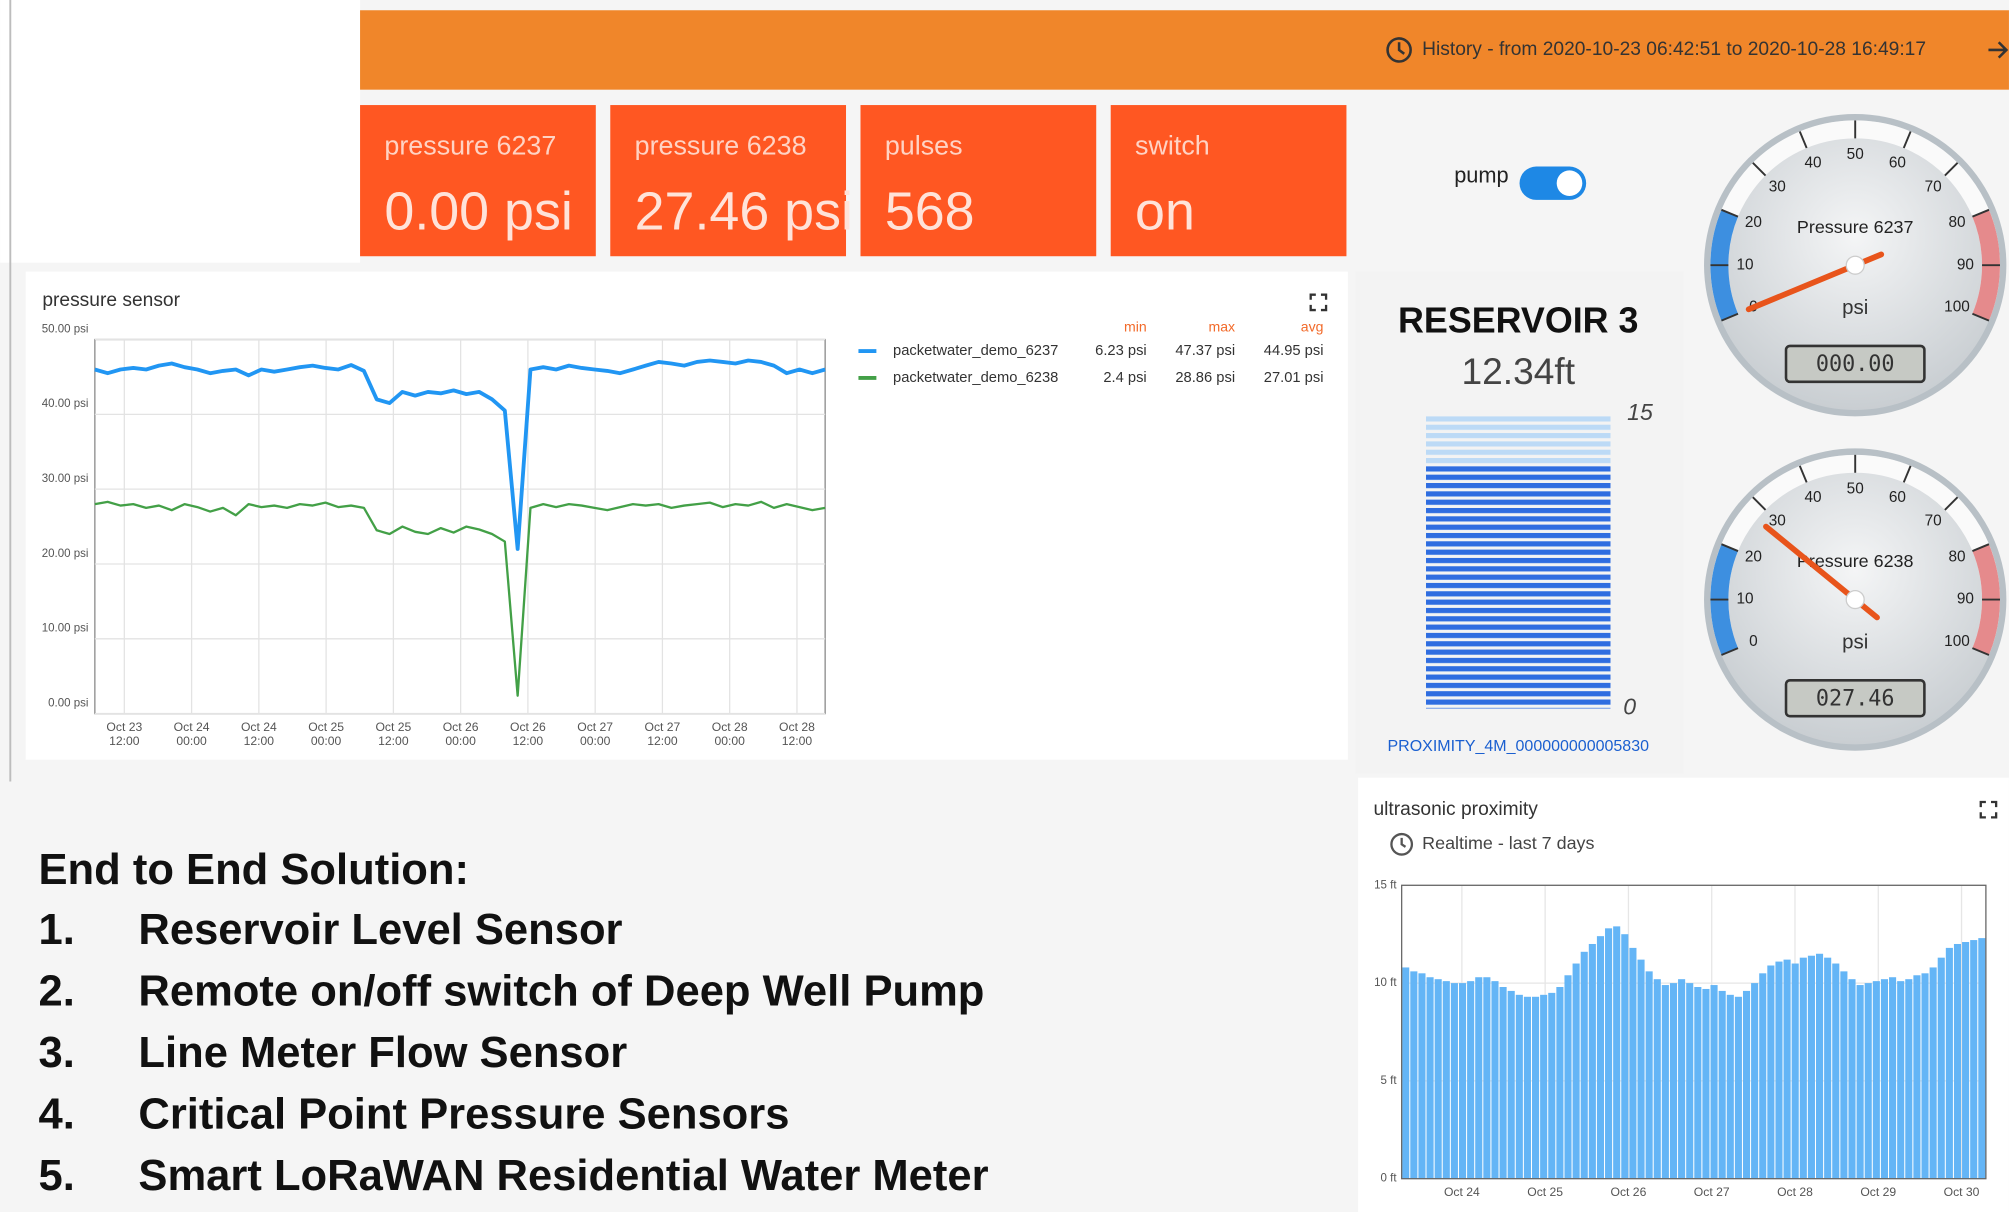 The image size is (2009, 1212). Describe the element at coordinates (1508, 843) in the screenshot. I see `chart-subtitle: Realtime - last 7 days` at that location.